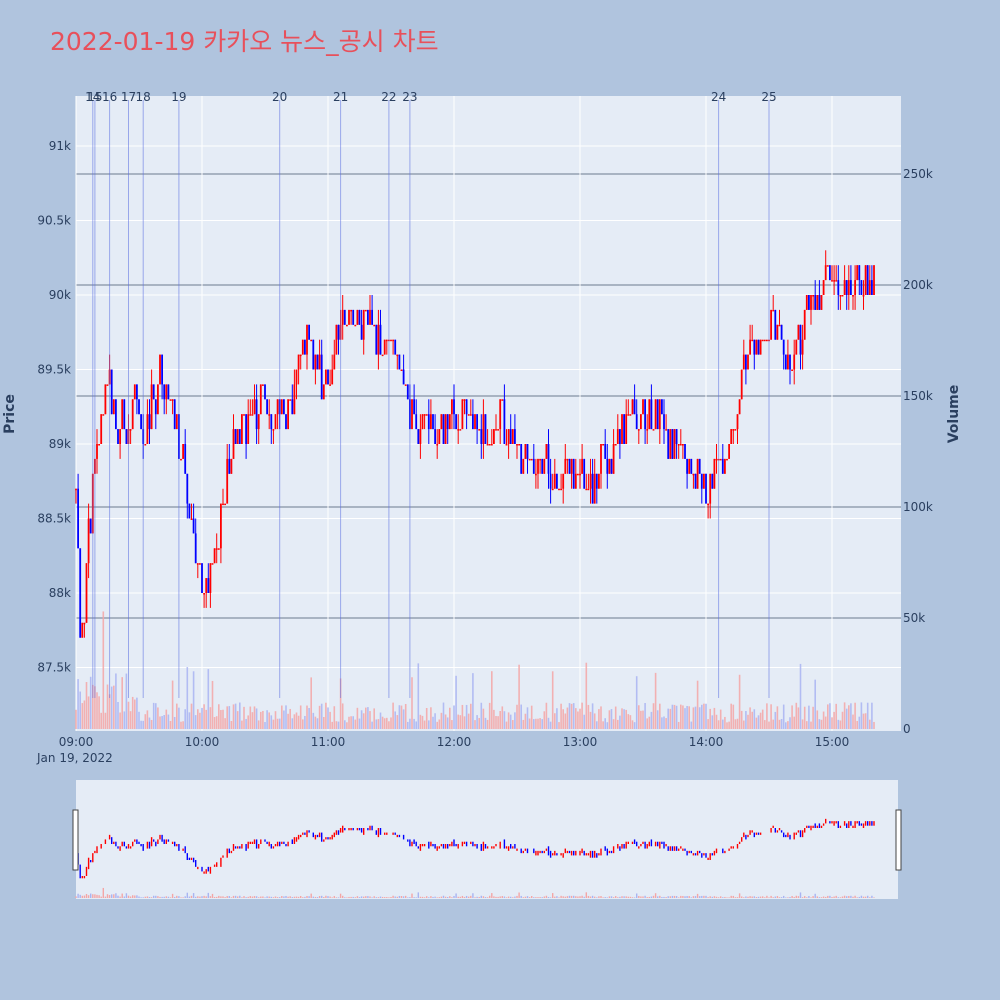 This screenshot has width=1000, height=1000. I want to click on price-tick-label: 91k, so click(60, 146).